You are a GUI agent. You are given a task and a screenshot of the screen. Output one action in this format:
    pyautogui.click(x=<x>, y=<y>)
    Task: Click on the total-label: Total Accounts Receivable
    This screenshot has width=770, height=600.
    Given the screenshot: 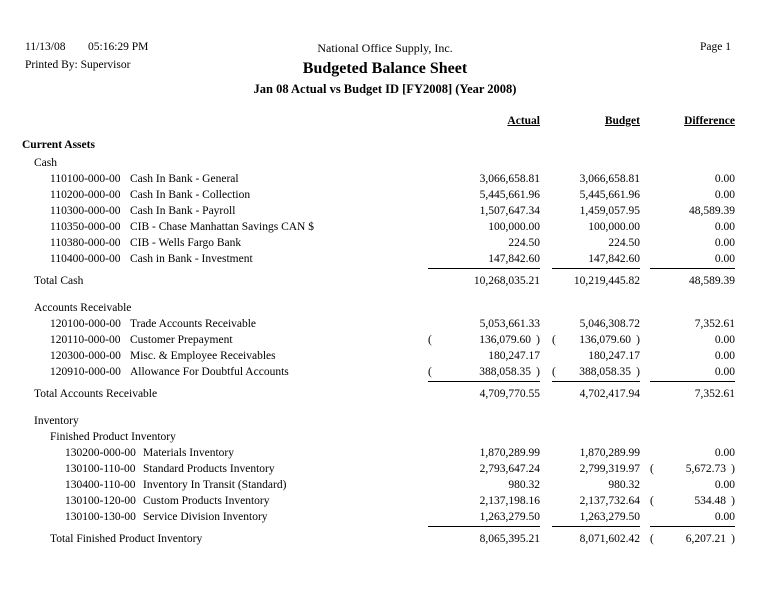 What is the action you would take?
    pyautogui.click(x=96, y=394)
    